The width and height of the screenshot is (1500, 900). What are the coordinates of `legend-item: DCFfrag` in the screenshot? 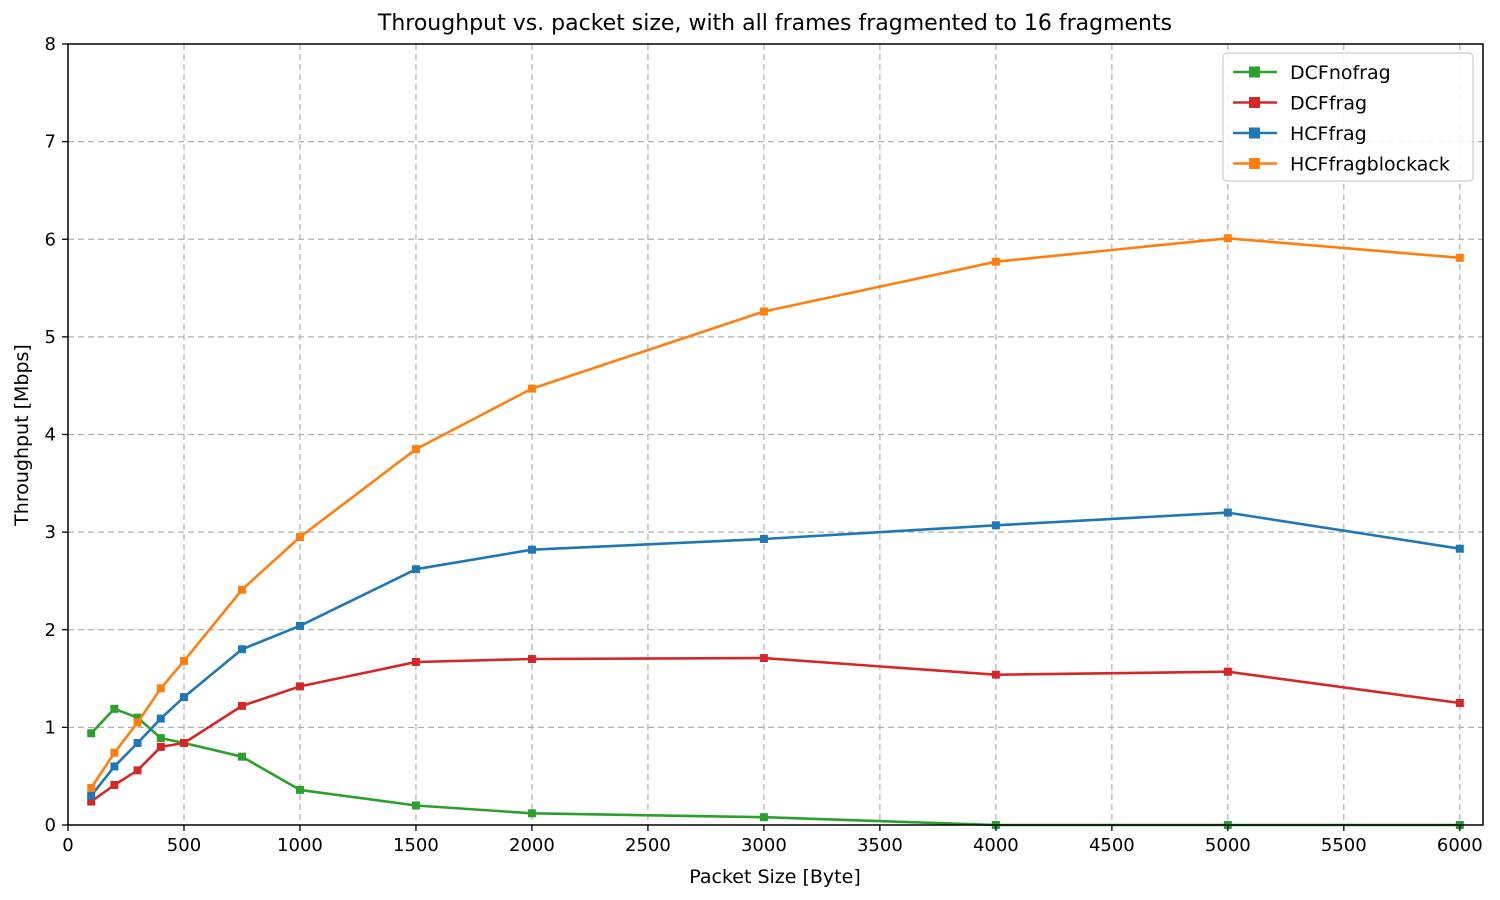 It's located at (1300, 104).